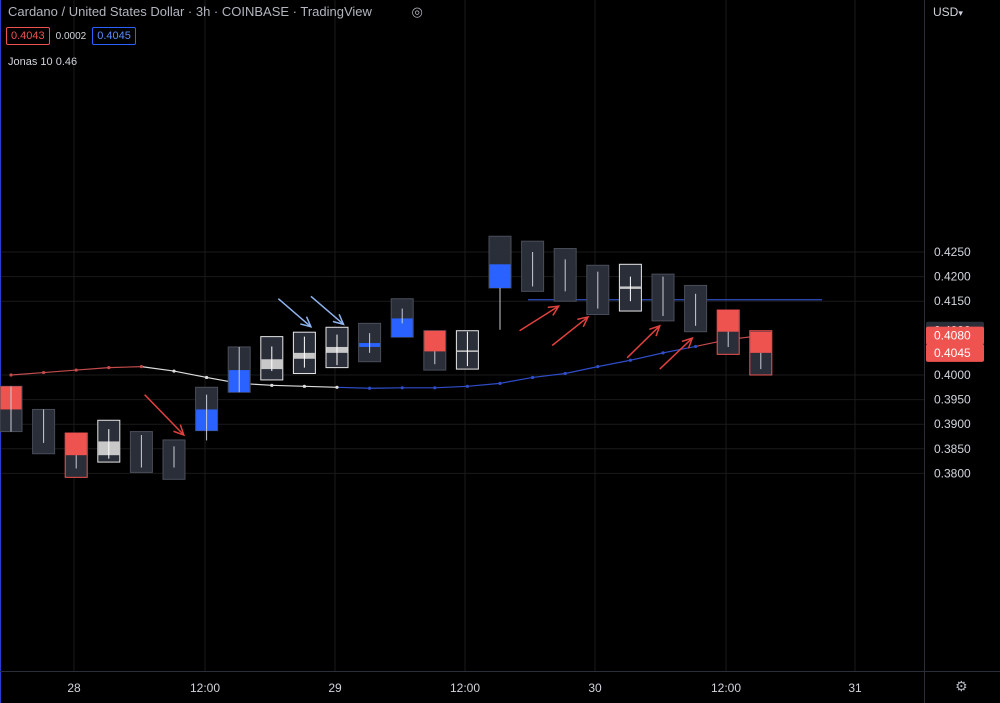 The width and height of the screenshot is (1000, 703). Describe the element at coordinates (961, 686) in the screenshot. I see `gear-icon: ⚙` at that location.